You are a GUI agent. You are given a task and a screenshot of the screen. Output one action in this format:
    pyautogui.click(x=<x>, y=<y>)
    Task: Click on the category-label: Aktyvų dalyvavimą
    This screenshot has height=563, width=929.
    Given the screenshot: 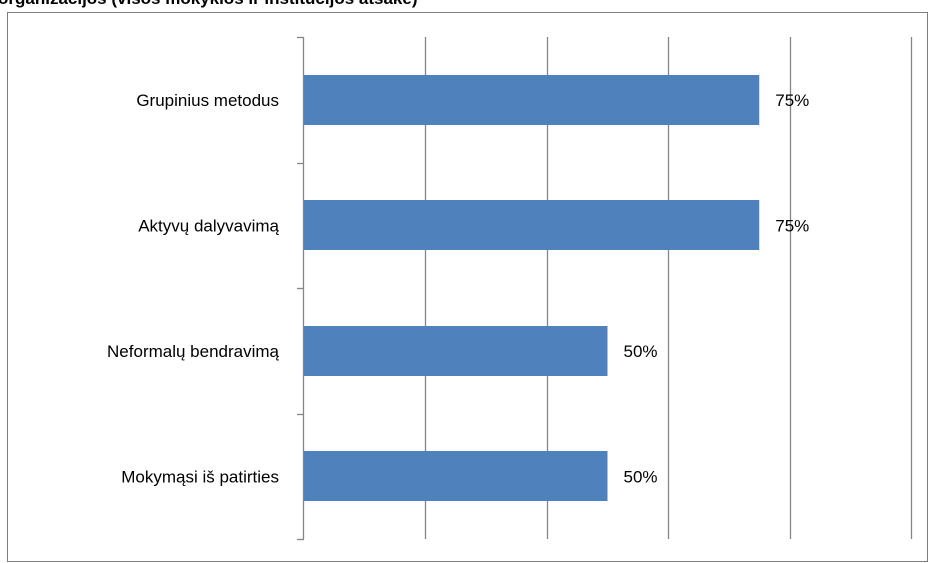 What is the action you would take?
    pyautogui.click(x=208, y=225)
    